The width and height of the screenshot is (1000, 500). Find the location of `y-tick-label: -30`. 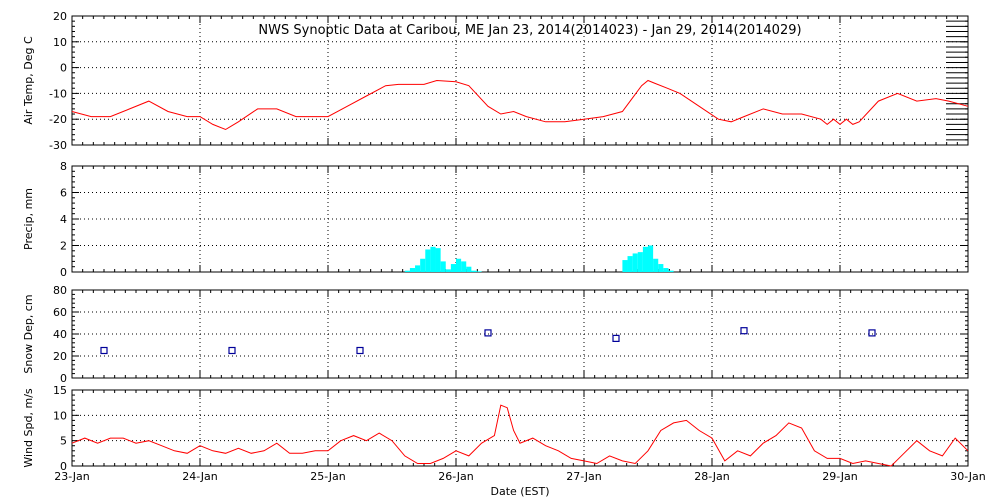

y-tick-label: -30 is located at coordinates (58, 145).